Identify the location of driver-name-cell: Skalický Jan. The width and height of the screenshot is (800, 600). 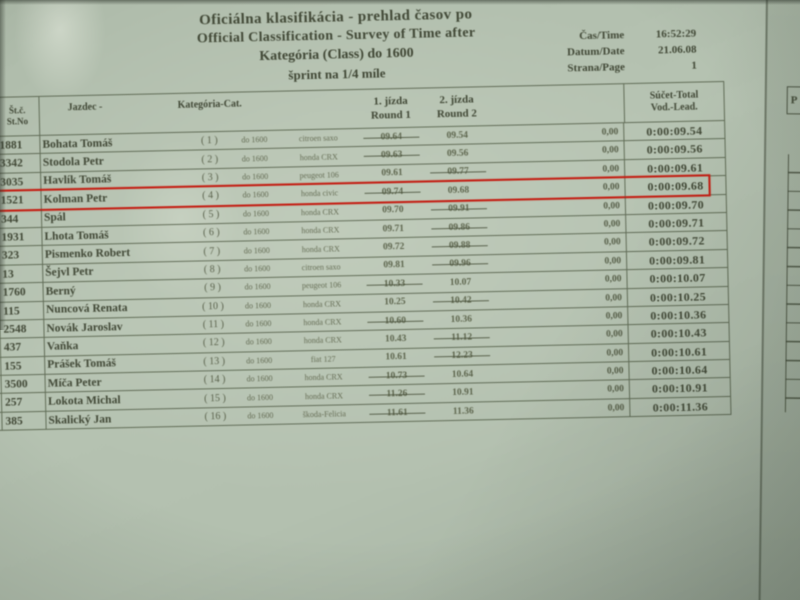
(80, 419).